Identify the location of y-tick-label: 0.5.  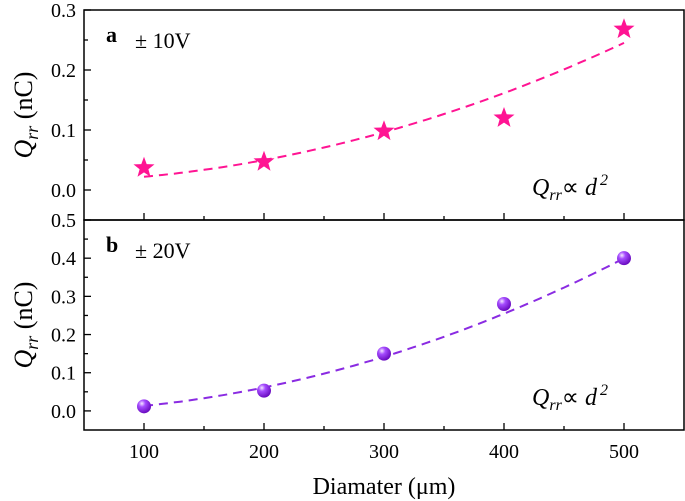
(63, 221).